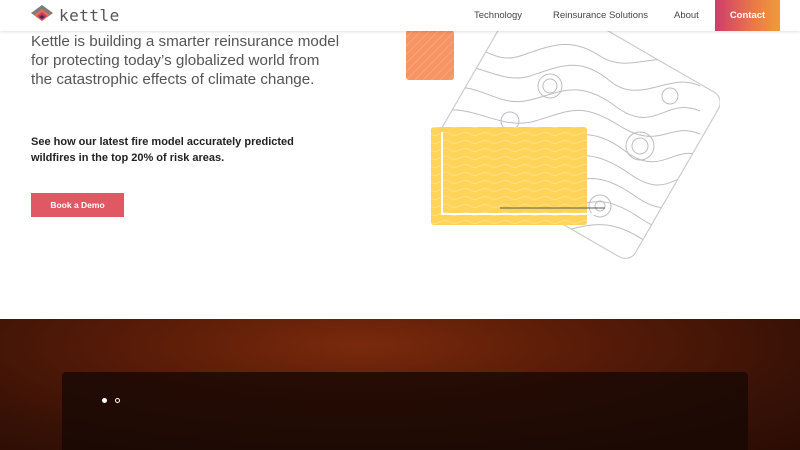  Describe the element at coordinates (686, 15) in the screenshot. I see `nav-about: About` at that location.